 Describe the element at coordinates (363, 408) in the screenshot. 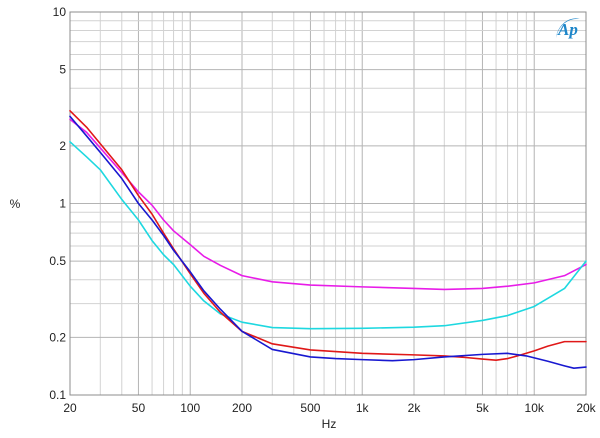

I see `x-tick-label: 1k` at that location.